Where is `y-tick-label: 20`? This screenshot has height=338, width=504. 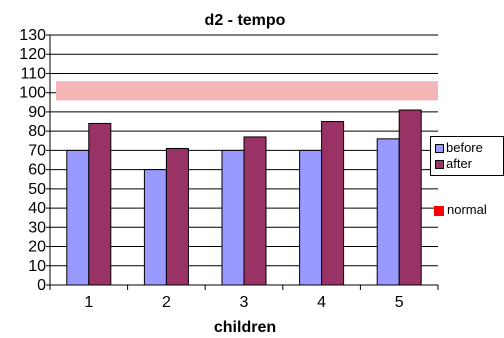
y-tick-label: 20 is located at coordinates (37, 247).